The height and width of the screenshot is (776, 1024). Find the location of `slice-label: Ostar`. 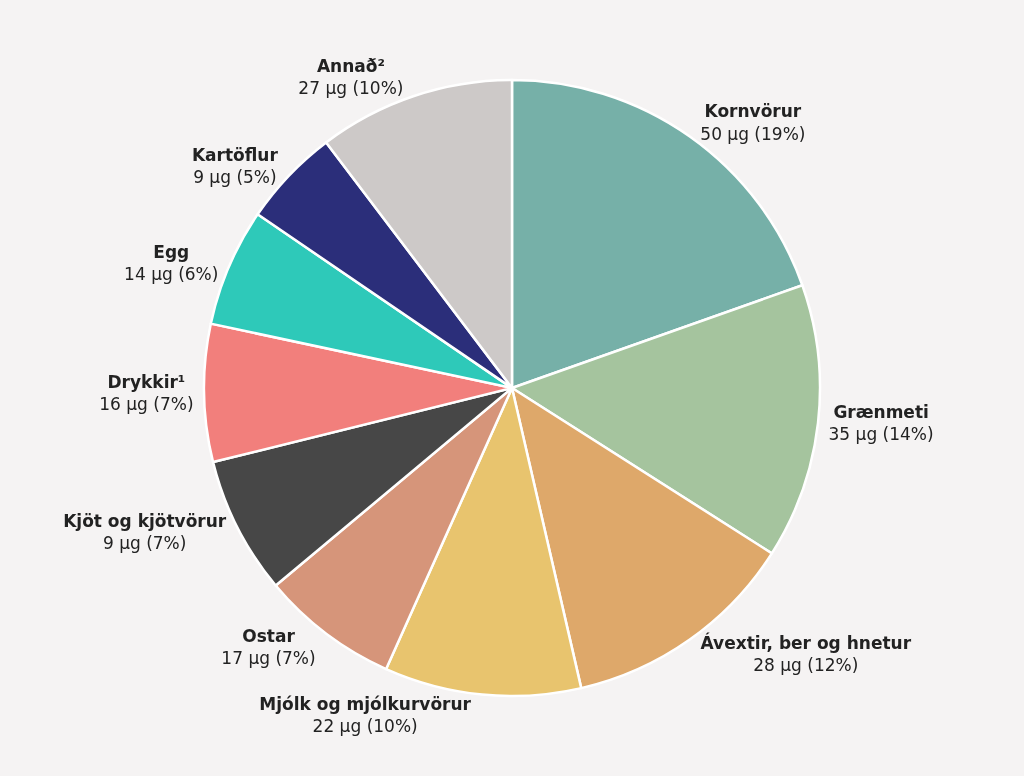

slice-label: Ostar is located at coordinates (269, 635).